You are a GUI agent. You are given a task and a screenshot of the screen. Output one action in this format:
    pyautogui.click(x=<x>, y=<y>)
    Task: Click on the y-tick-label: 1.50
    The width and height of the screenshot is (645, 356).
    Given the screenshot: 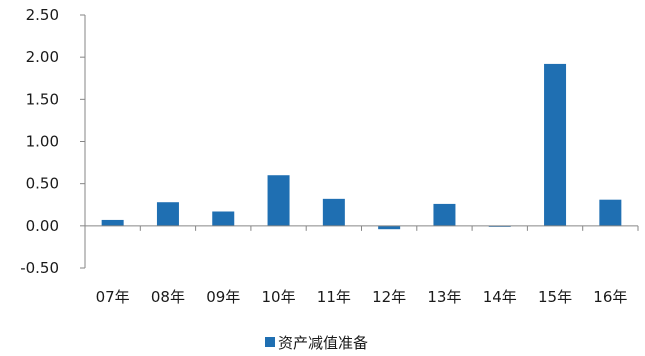 What is the action you would take?
    pyautogui.click(x=42, y=99)
    